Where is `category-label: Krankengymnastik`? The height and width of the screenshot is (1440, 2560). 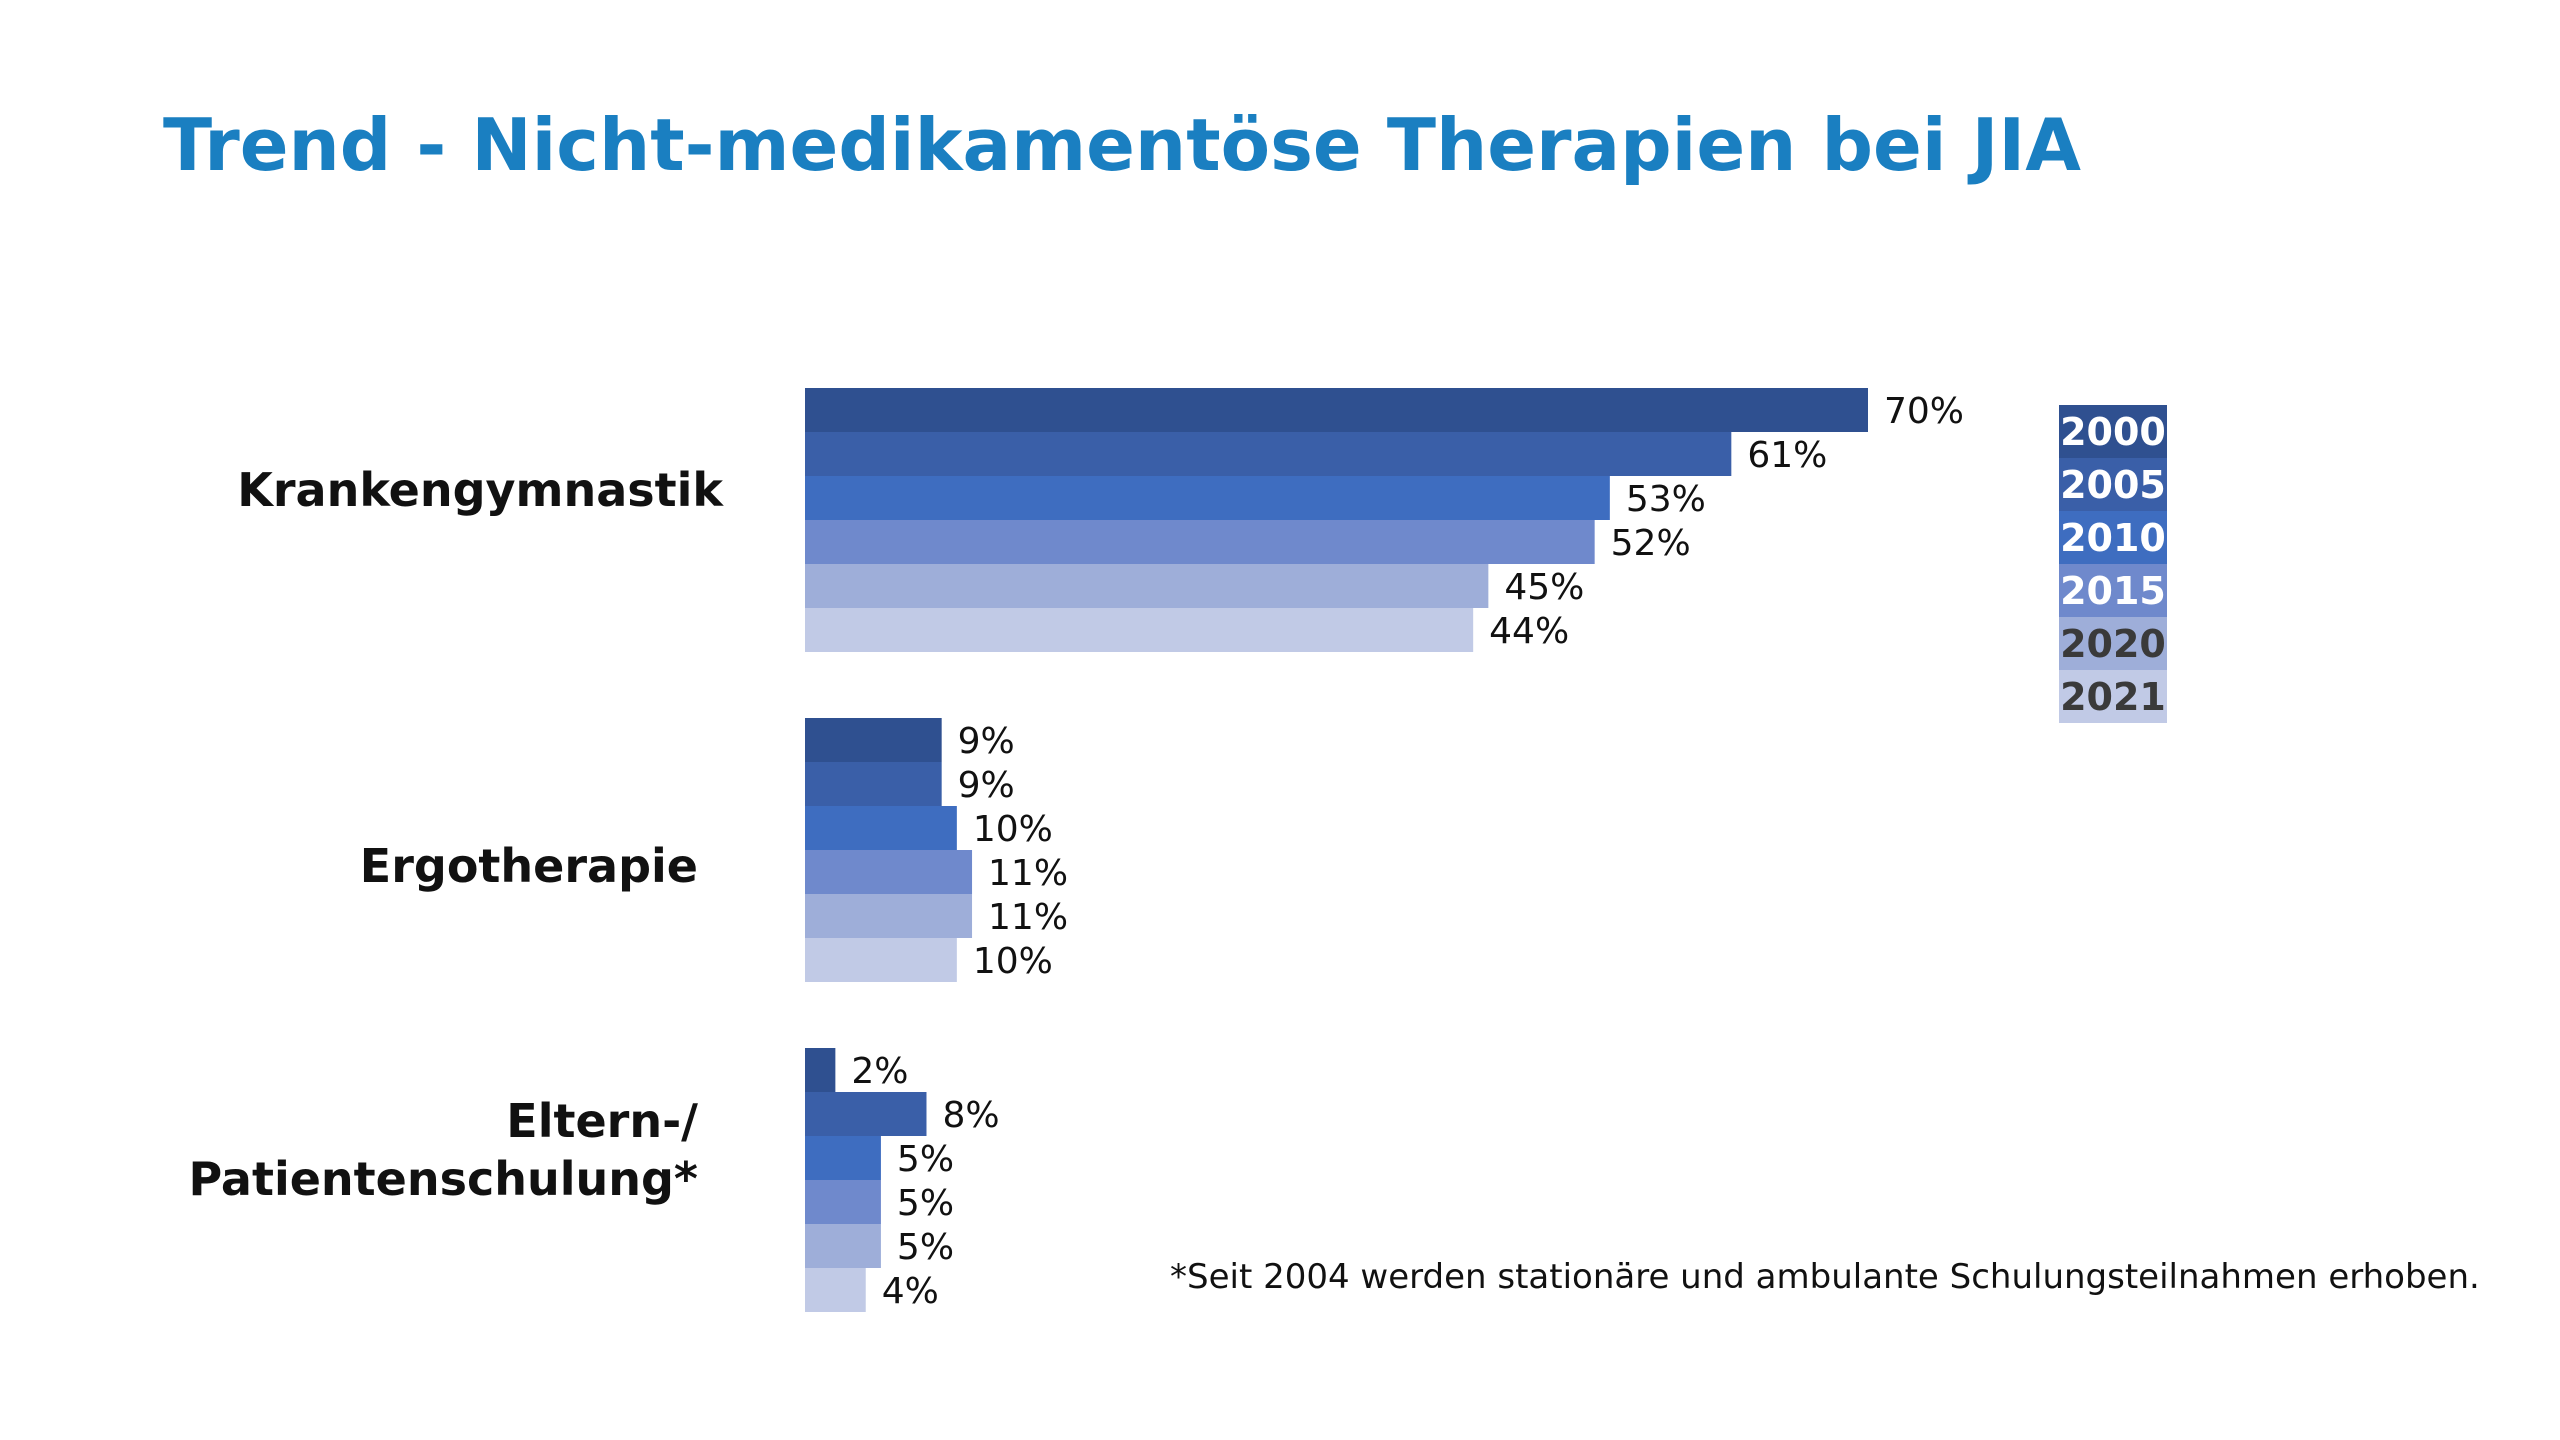 category-label: Krankengymnastik is located at coordinates (480, 491).